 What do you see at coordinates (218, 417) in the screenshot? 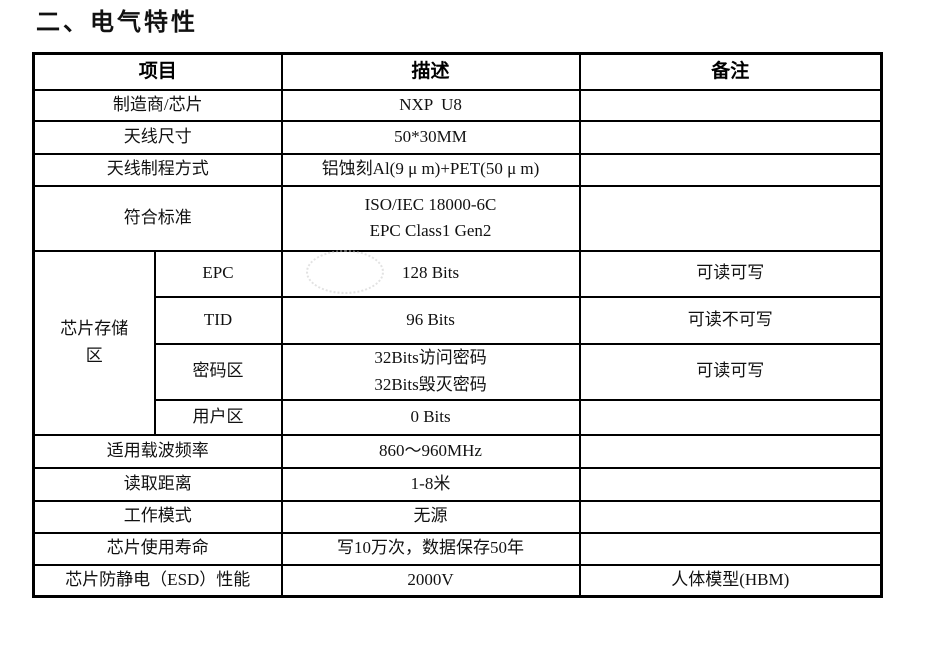
I see `sub-item-cell: 用户区` at bounding box center [218, 417].